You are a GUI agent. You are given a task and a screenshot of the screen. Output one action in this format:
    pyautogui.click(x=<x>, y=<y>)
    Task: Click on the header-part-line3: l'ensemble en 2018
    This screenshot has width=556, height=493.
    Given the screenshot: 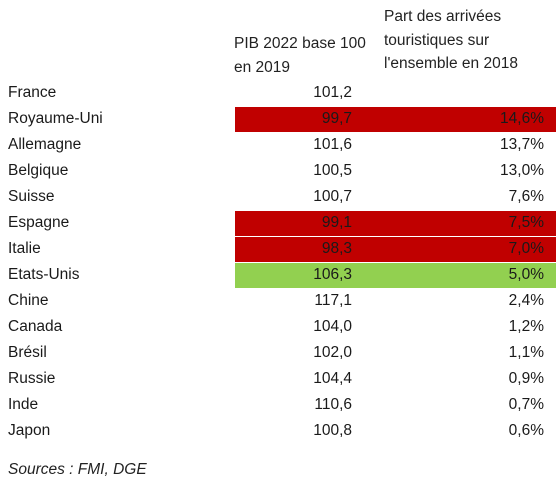 What is the action you would take?
    pyautogui.click(x=451, y=63)
    